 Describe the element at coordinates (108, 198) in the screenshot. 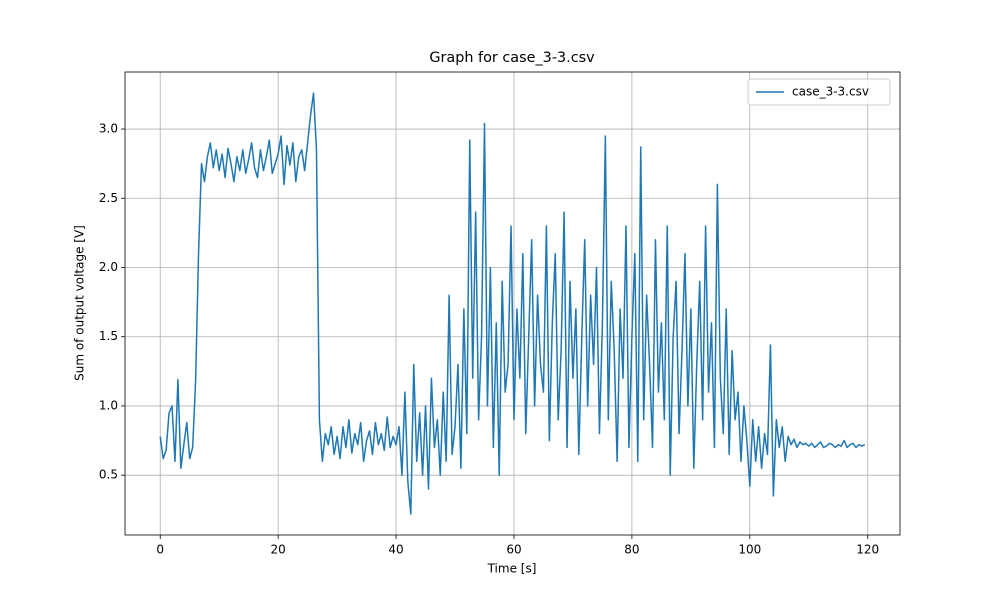

I see `y-tick-label: 2.5` at that location.